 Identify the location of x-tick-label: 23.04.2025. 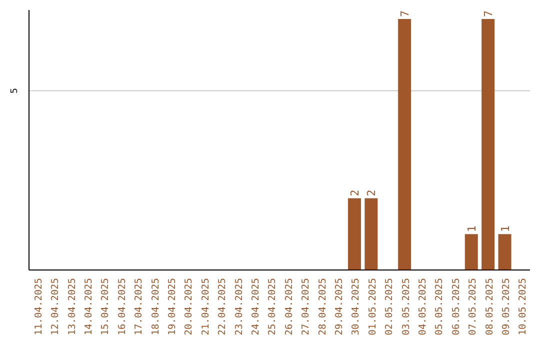
(239, 307).